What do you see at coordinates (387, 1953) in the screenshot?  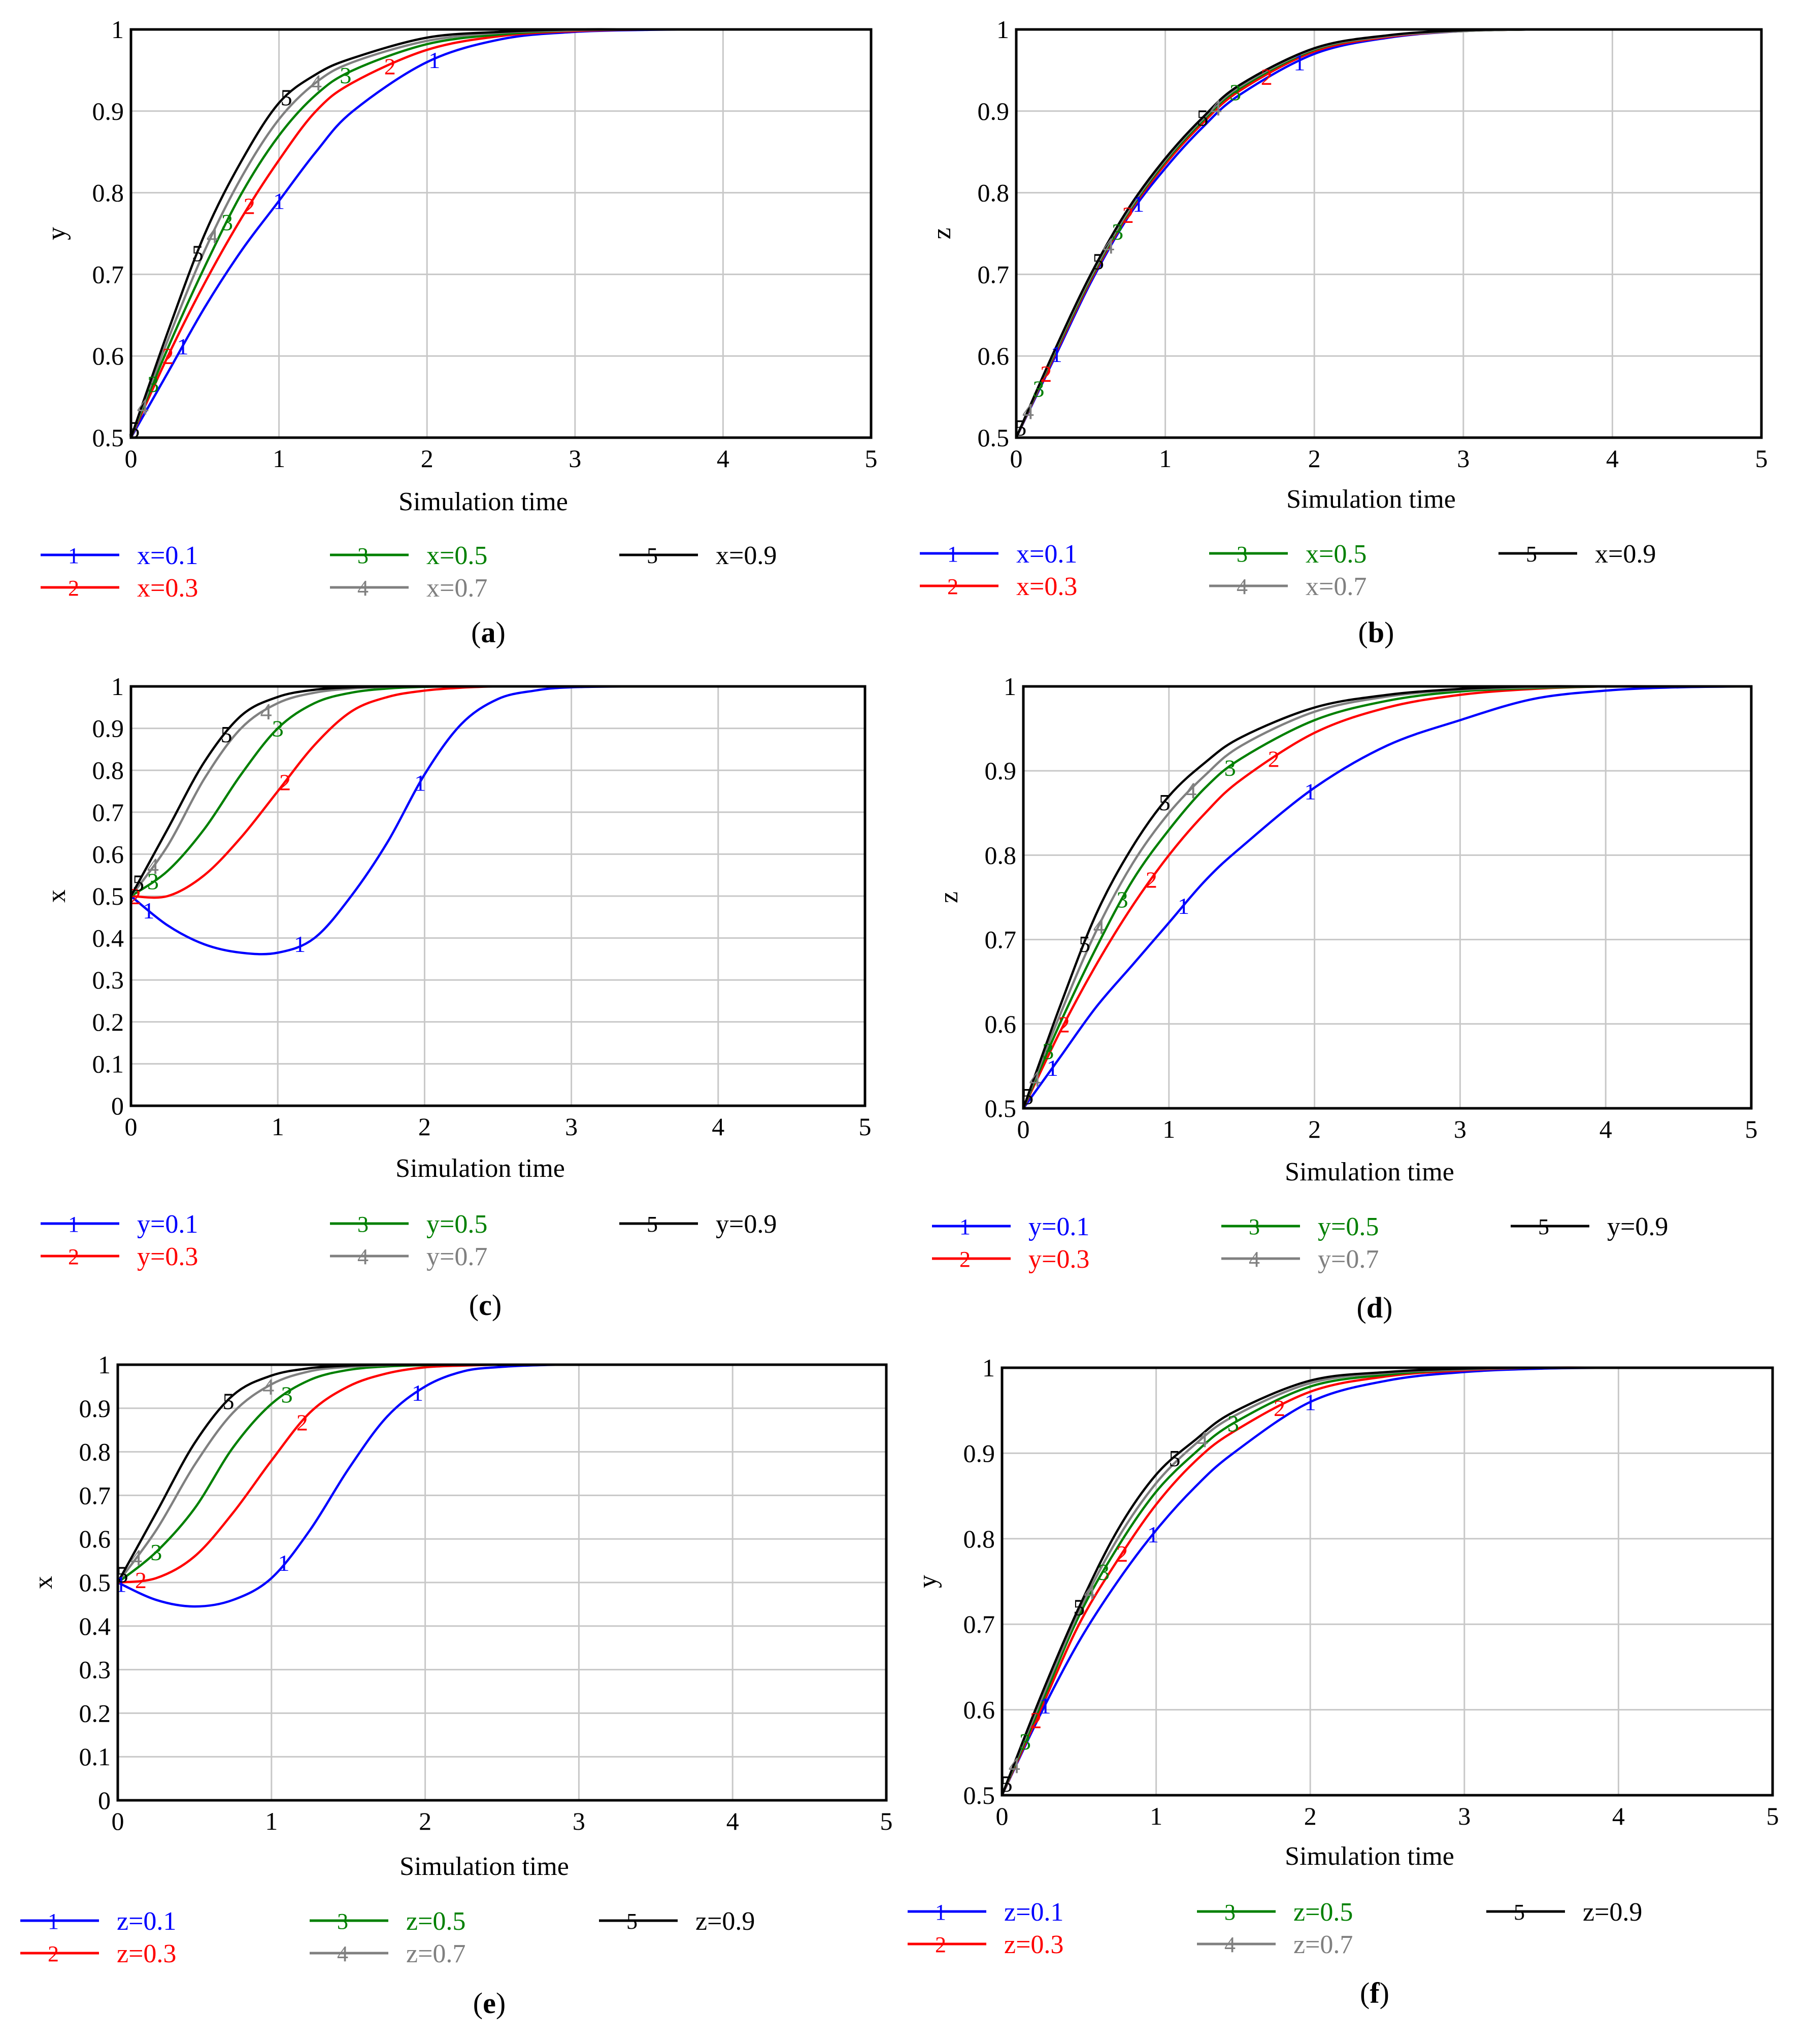 I see `legend-item-4: 4 z=0.7` at bounding box center [387, 1953].